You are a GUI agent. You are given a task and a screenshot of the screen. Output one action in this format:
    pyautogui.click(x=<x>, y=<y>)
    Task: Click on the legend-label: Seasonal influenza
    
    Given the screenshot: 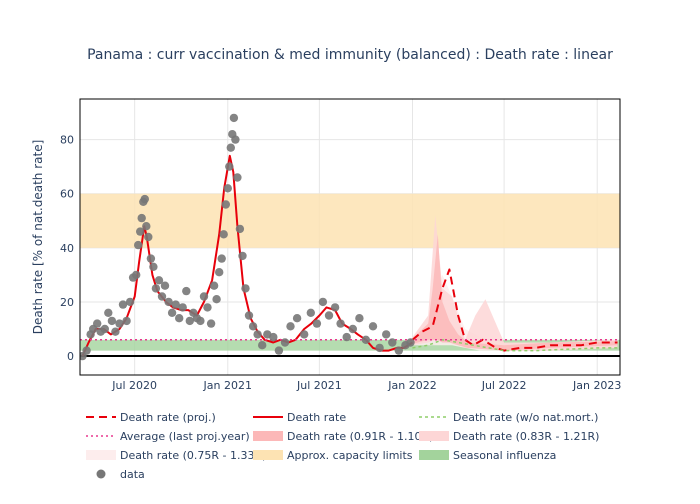 What is the action you would take?
    pyautogui.click(x=504, y=455)
    